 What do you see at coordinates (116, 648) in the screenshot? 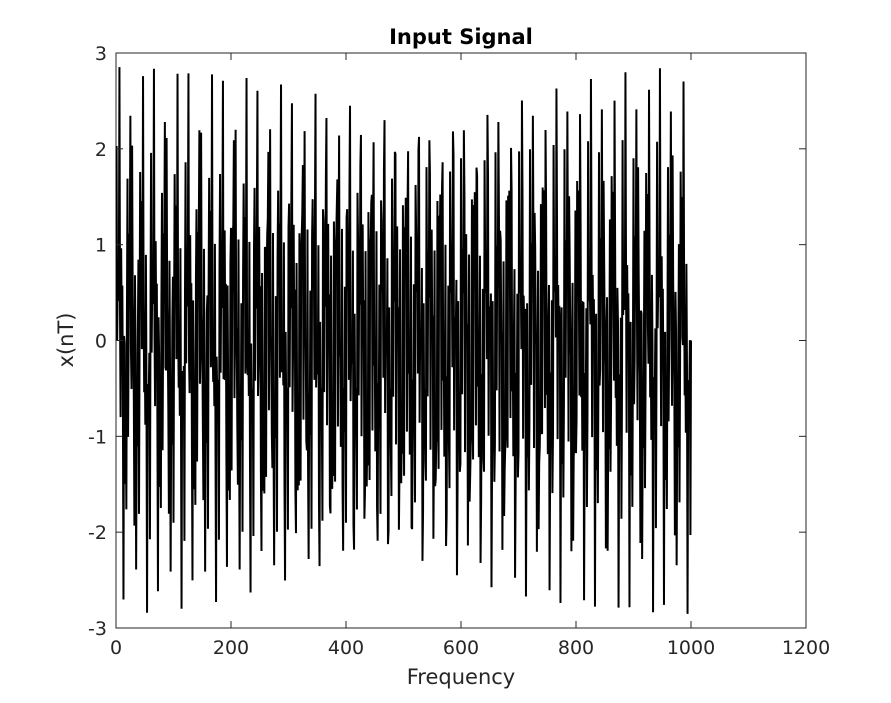
I see `x-tick-label: 0` at bounding box center [116, 648].